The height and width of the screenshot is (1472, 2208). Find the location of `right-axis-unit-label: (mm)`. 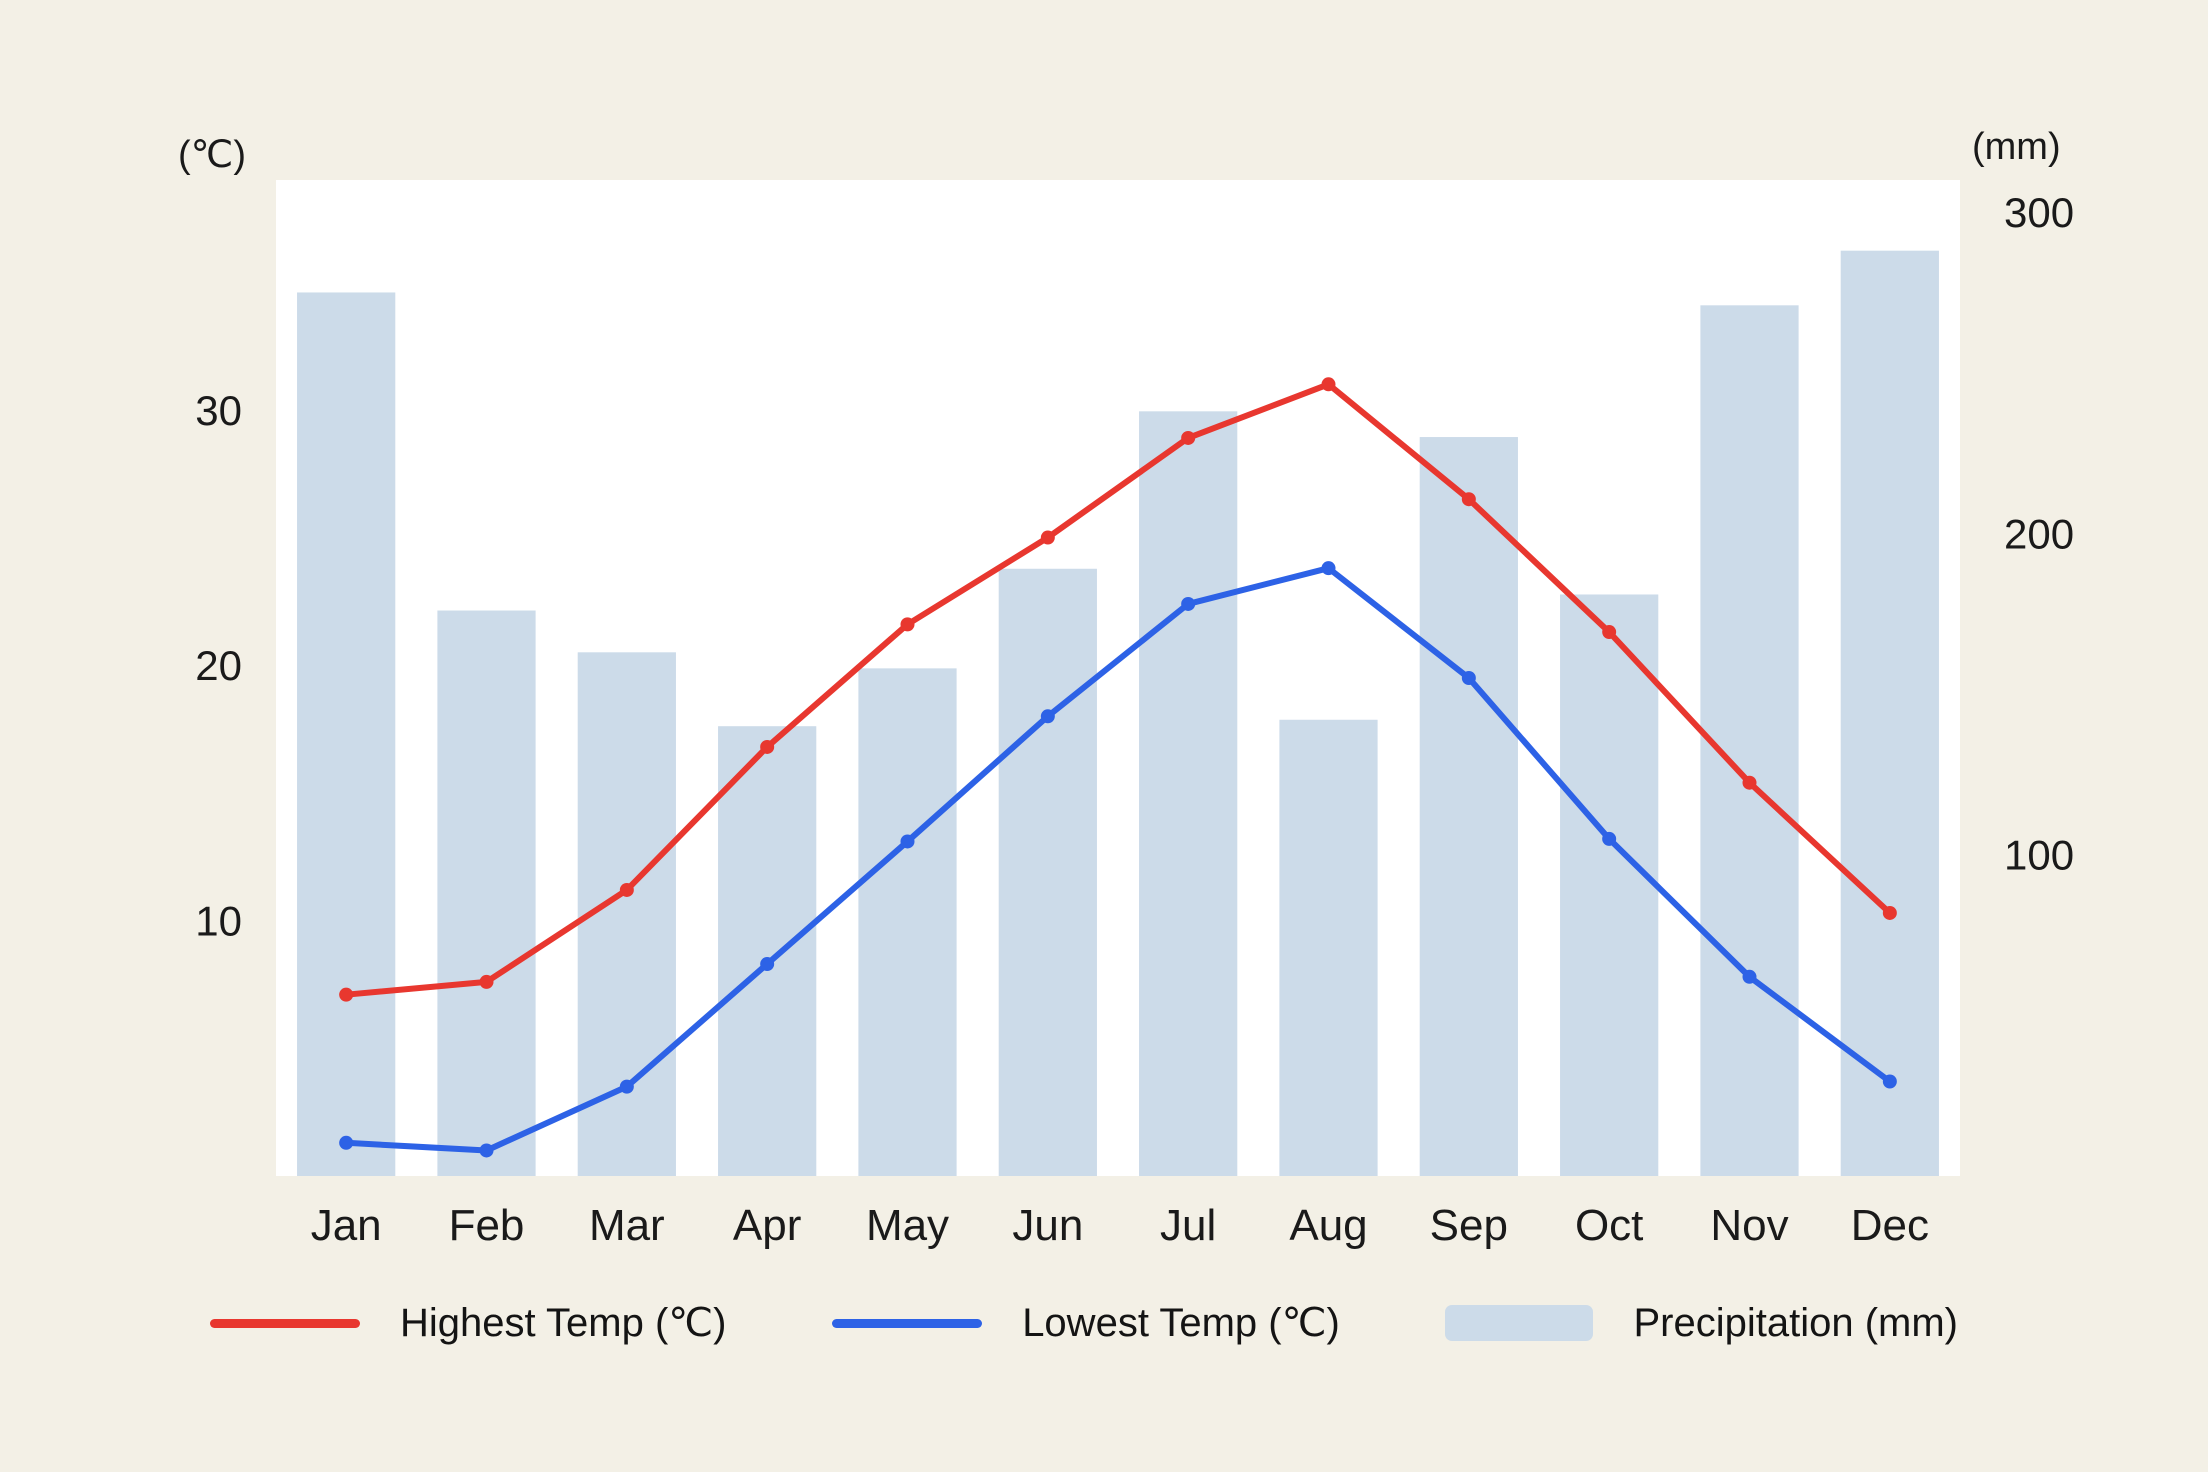

right-axis-unit-label: (mm) is located at coordinates (2016, 147).